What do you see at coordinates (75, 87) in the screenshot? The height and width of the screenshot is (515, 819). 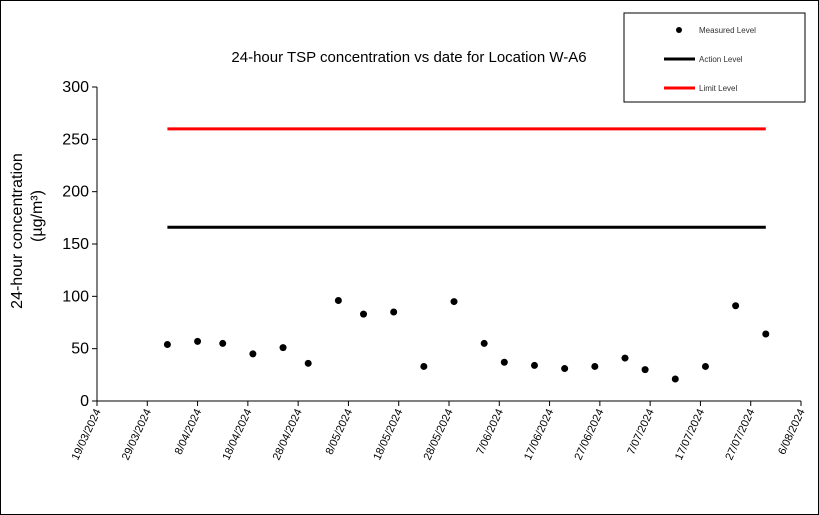 I see `y-tick-label: 300` at bounding box center [75, 87].